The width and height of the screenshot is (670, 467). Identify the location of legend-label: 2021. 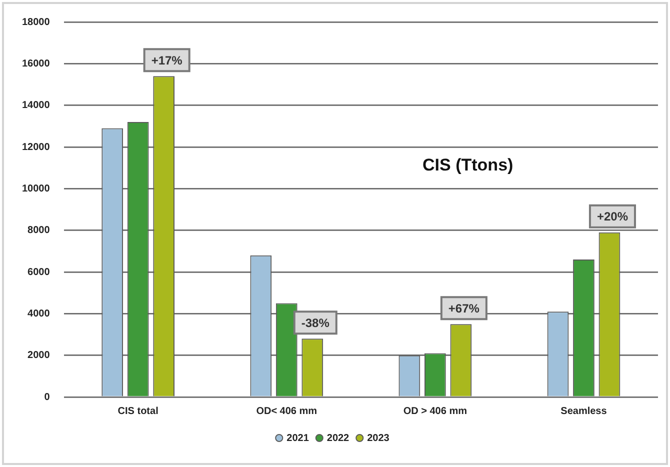
(298, 438).